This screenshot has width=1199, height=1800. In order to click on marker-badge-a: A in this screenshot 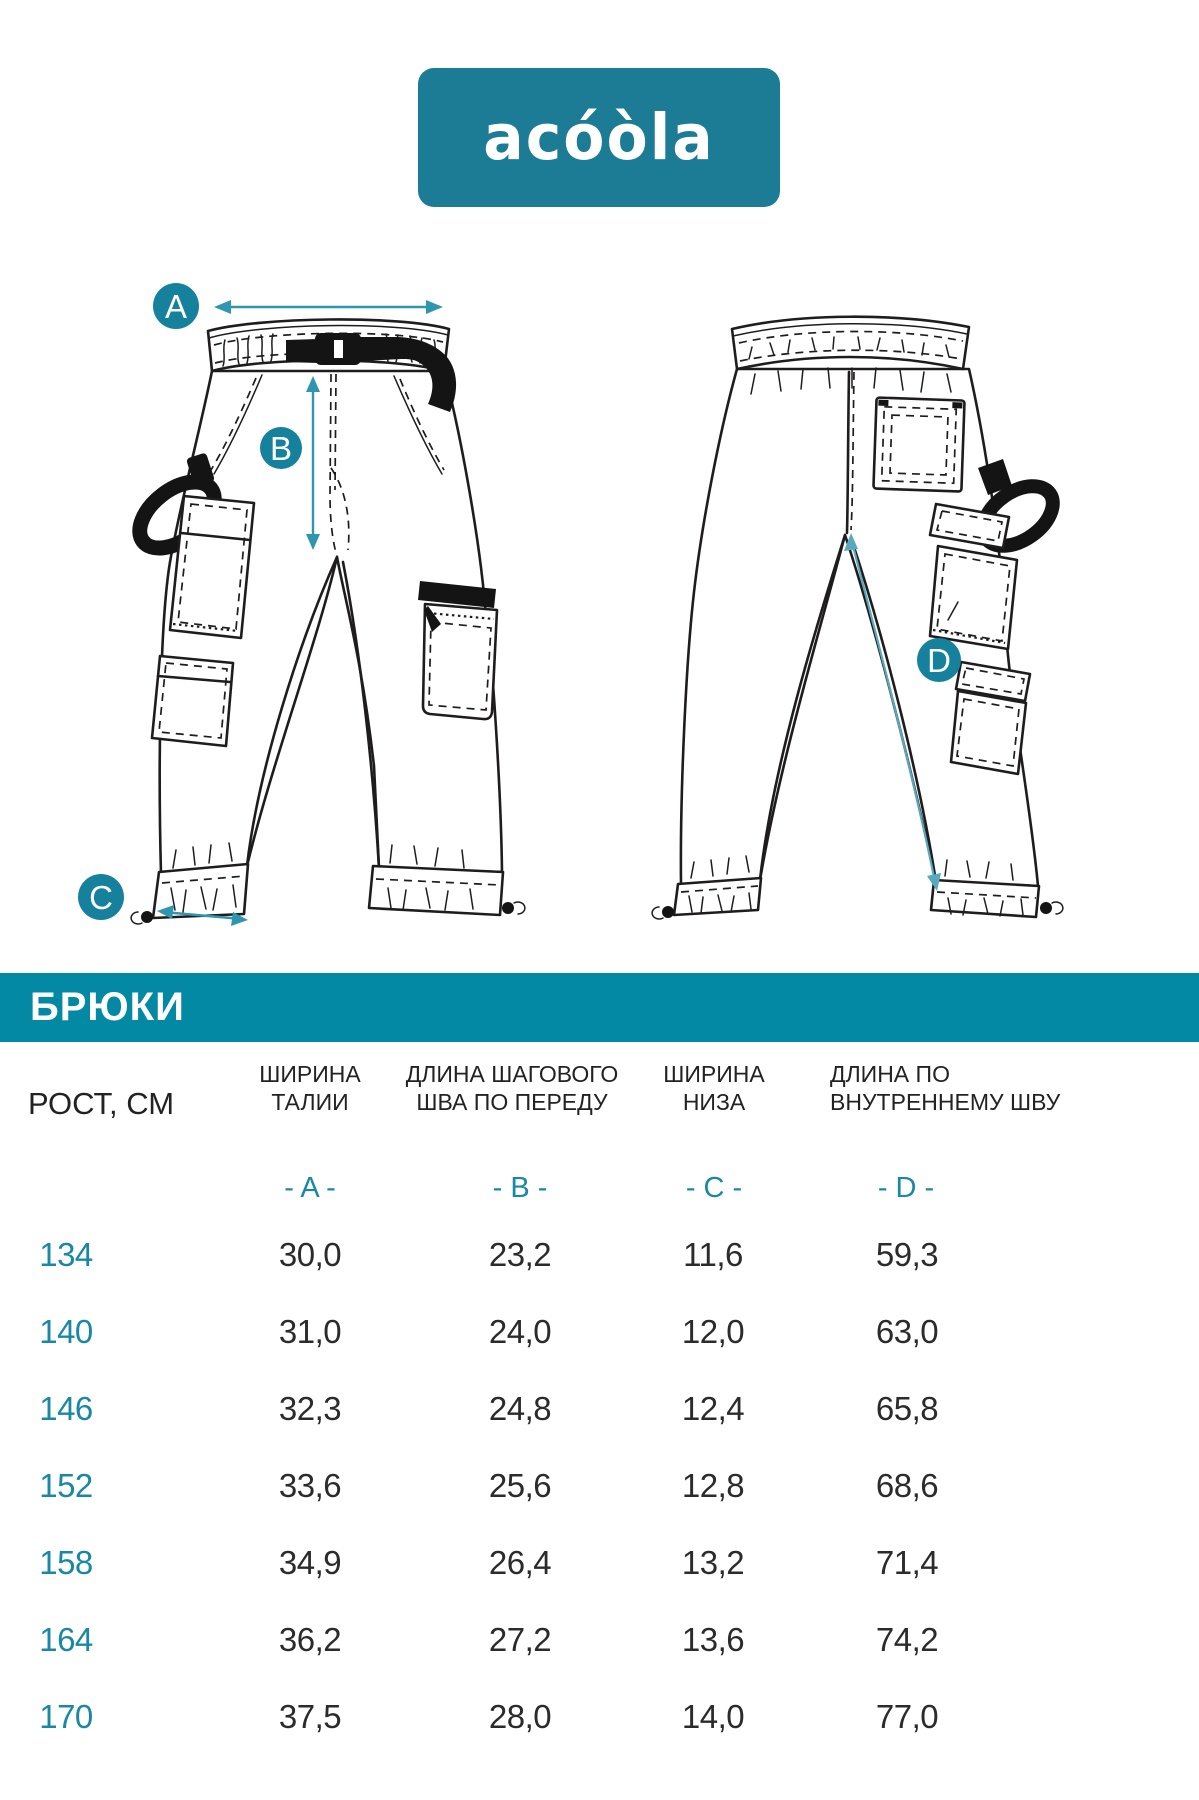, I will do `click(176, 306)`.